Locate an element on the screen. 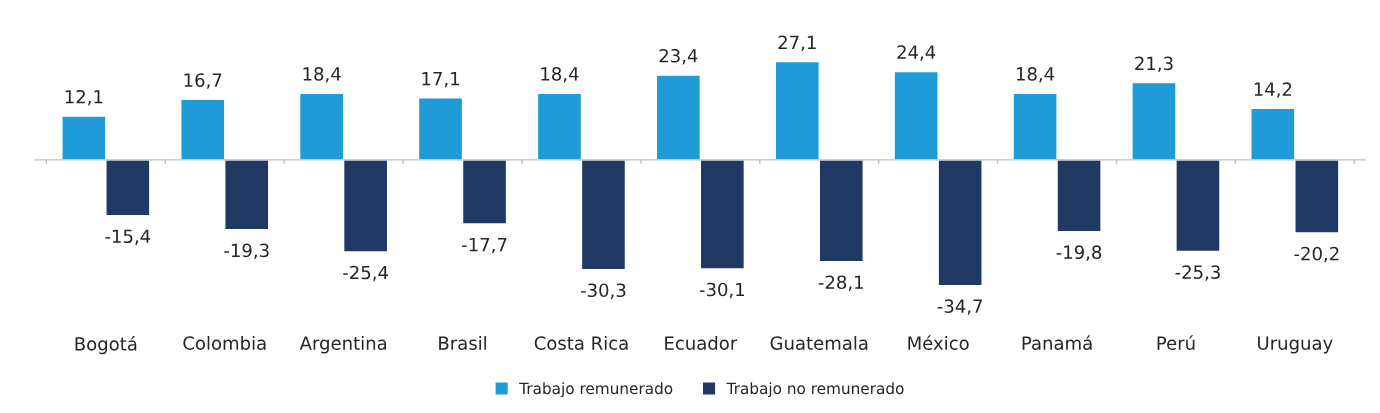 The width and height of the screenshot is (1380, 413). data-label: -30,1 is located at coordinates (722, 290).